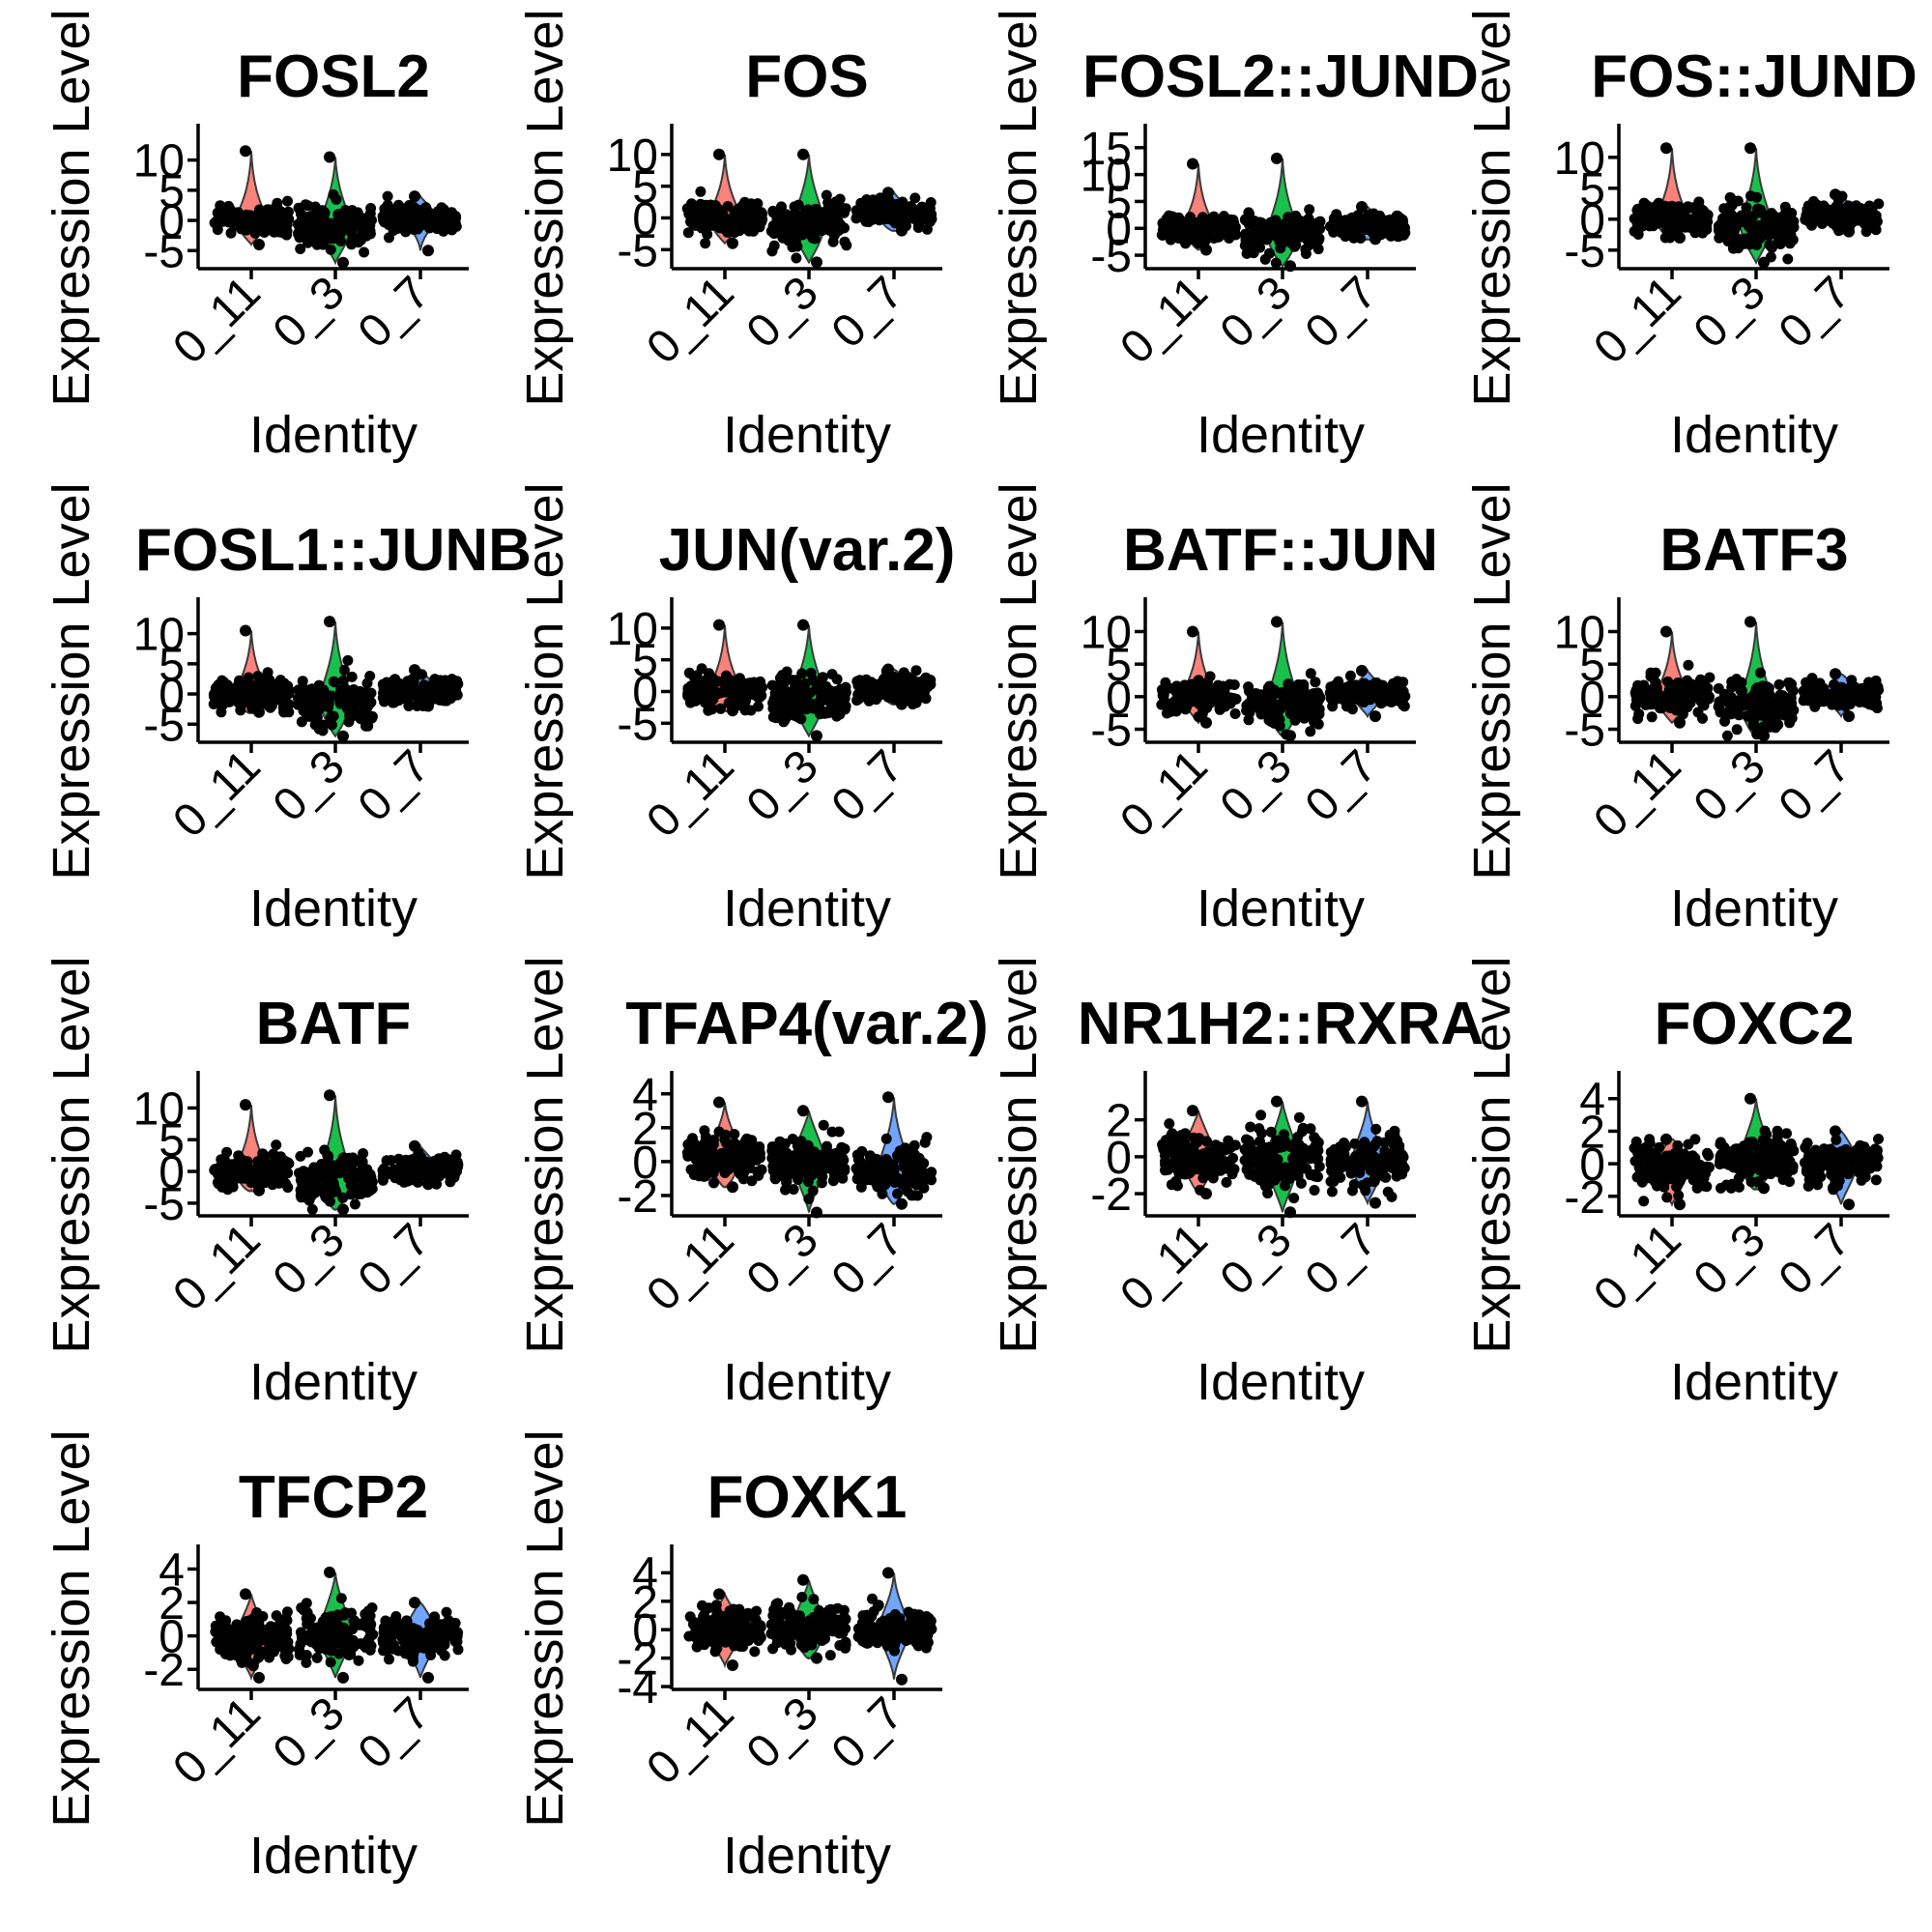 The width and height of the screenshot is (1932, 1932). I want to click on x-tick-label: 0_11, so click(1163, 1267).